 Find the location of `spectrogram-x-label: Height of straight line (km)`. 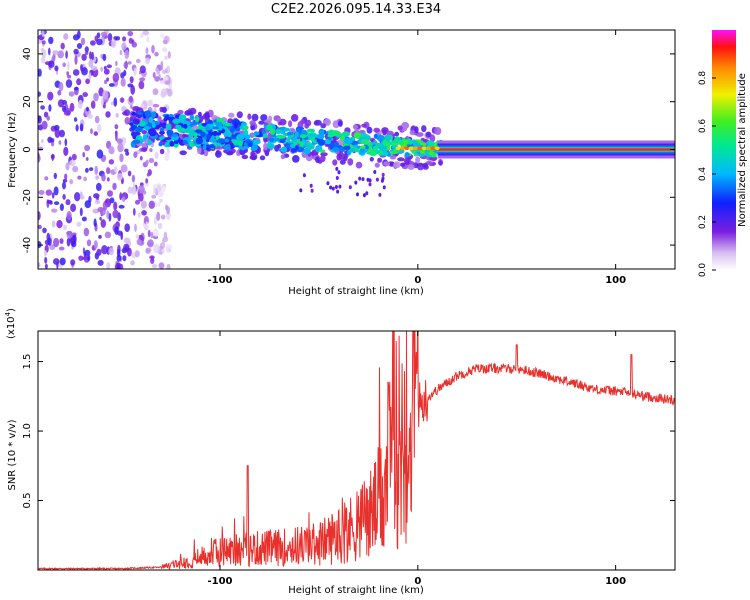

spectrogram-x-label: Height of straight line (km) is located at coordinates (356, 291).